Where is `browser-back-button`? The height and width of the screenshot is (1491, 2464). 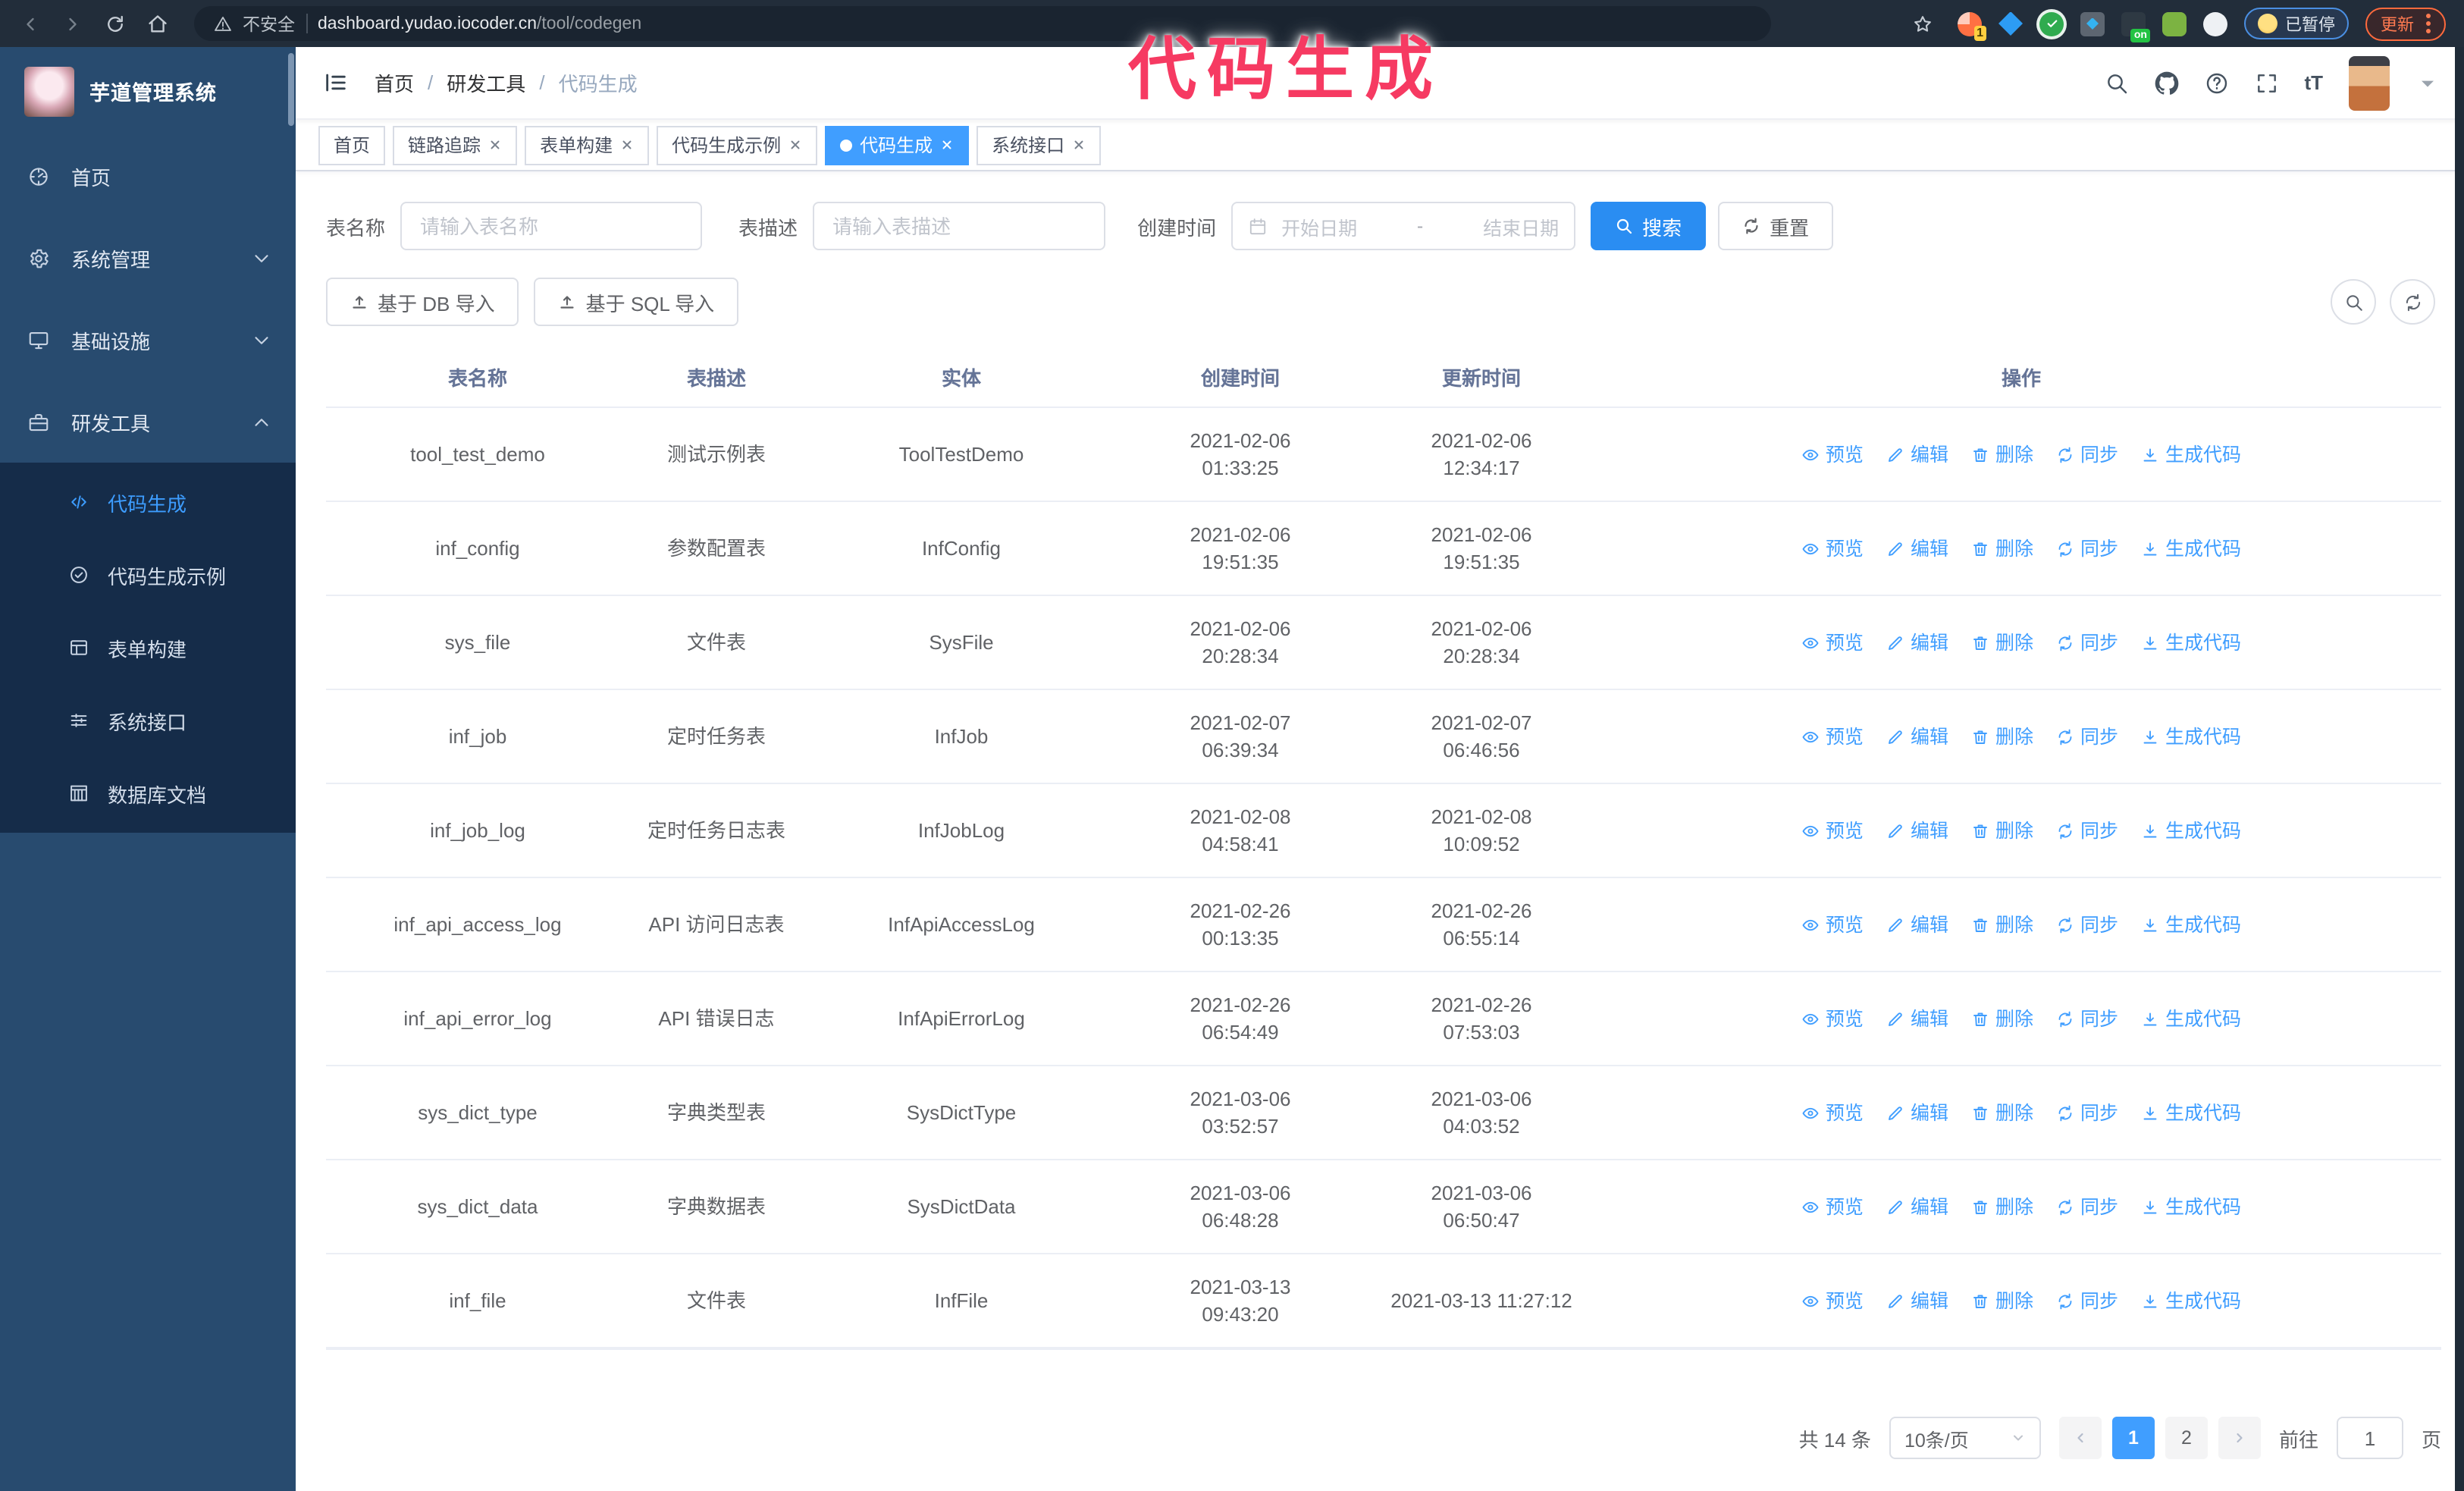 browser-back-button is located at coordinates (30, 23).